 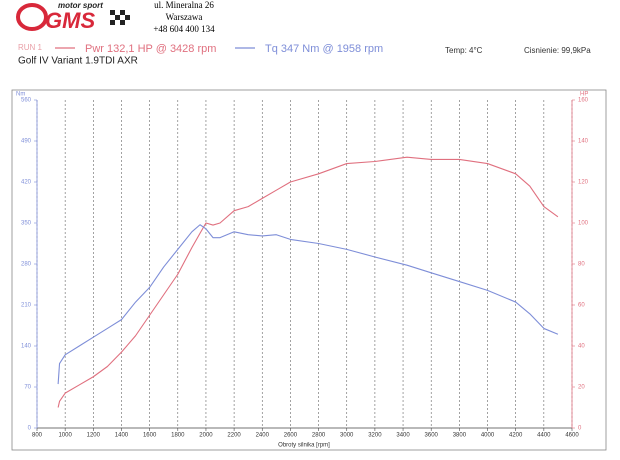 What do you see at coordinates (375, 436) in the screenshot?
I see `x-tick-label: 3200` at bounding box center [375, 436].